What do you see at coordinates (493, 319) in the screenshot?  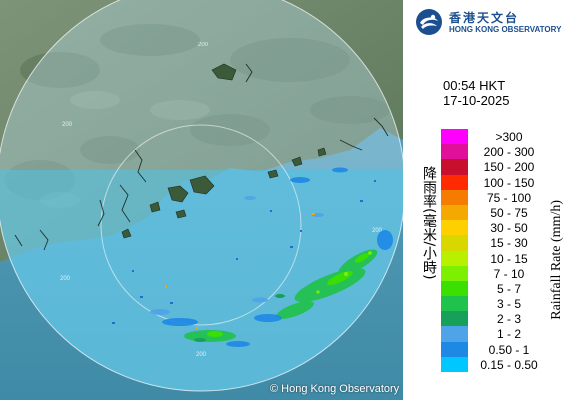 I see `legend-row: 2 - 3` at bounding box center [493, 319].